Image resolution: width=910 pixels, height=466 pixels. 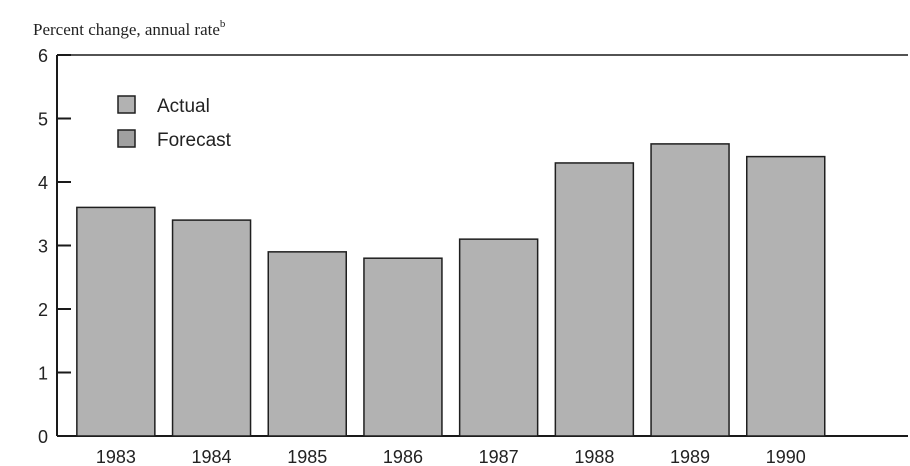 I want to click on y-tick-label: 1, so click(x=43, y=374).